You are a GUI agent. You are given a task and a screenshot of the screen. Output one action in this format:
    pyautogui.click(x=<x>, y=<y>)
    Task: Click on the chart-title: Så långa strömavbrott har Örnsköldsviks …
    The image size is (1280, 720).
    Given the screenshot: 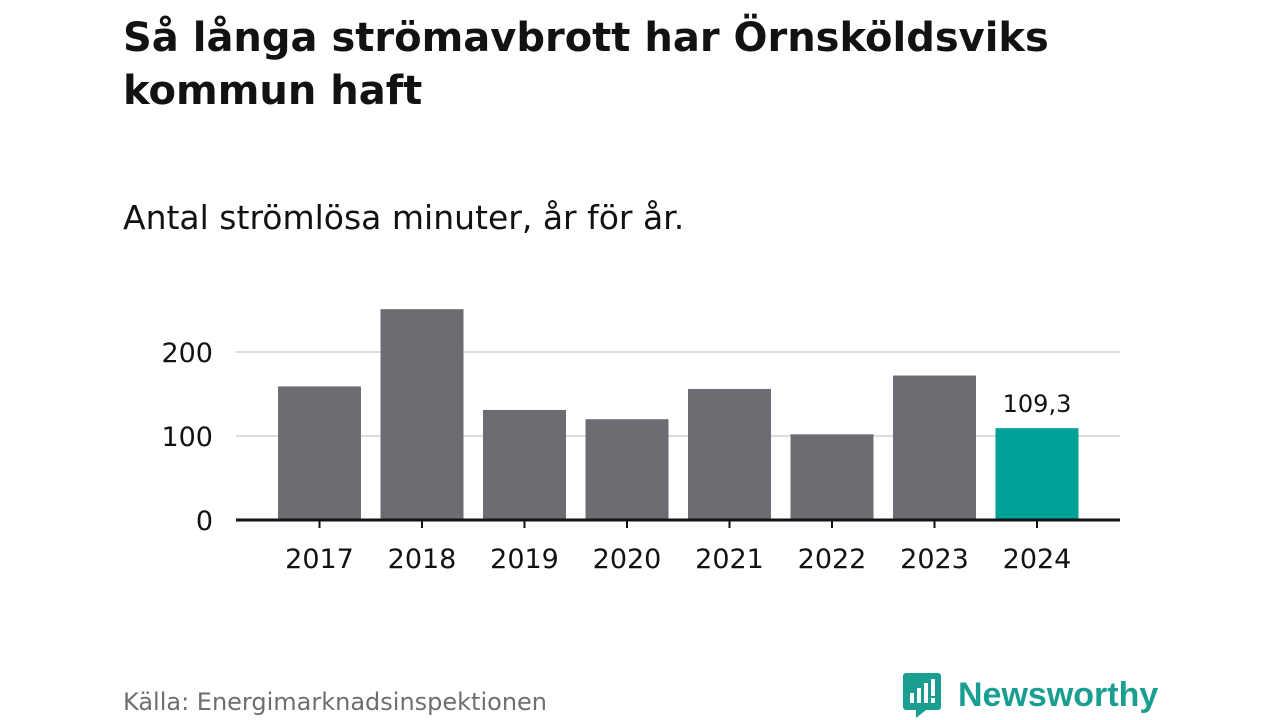 What is the action you would take?
    pyautogui.click(x=586, y=64)
    